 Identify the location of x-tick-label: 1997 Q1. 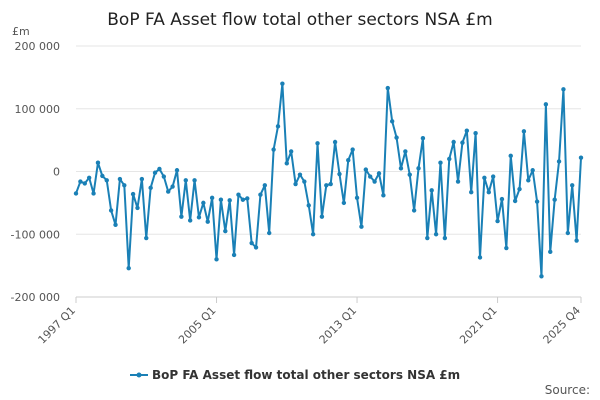
(57, 325).